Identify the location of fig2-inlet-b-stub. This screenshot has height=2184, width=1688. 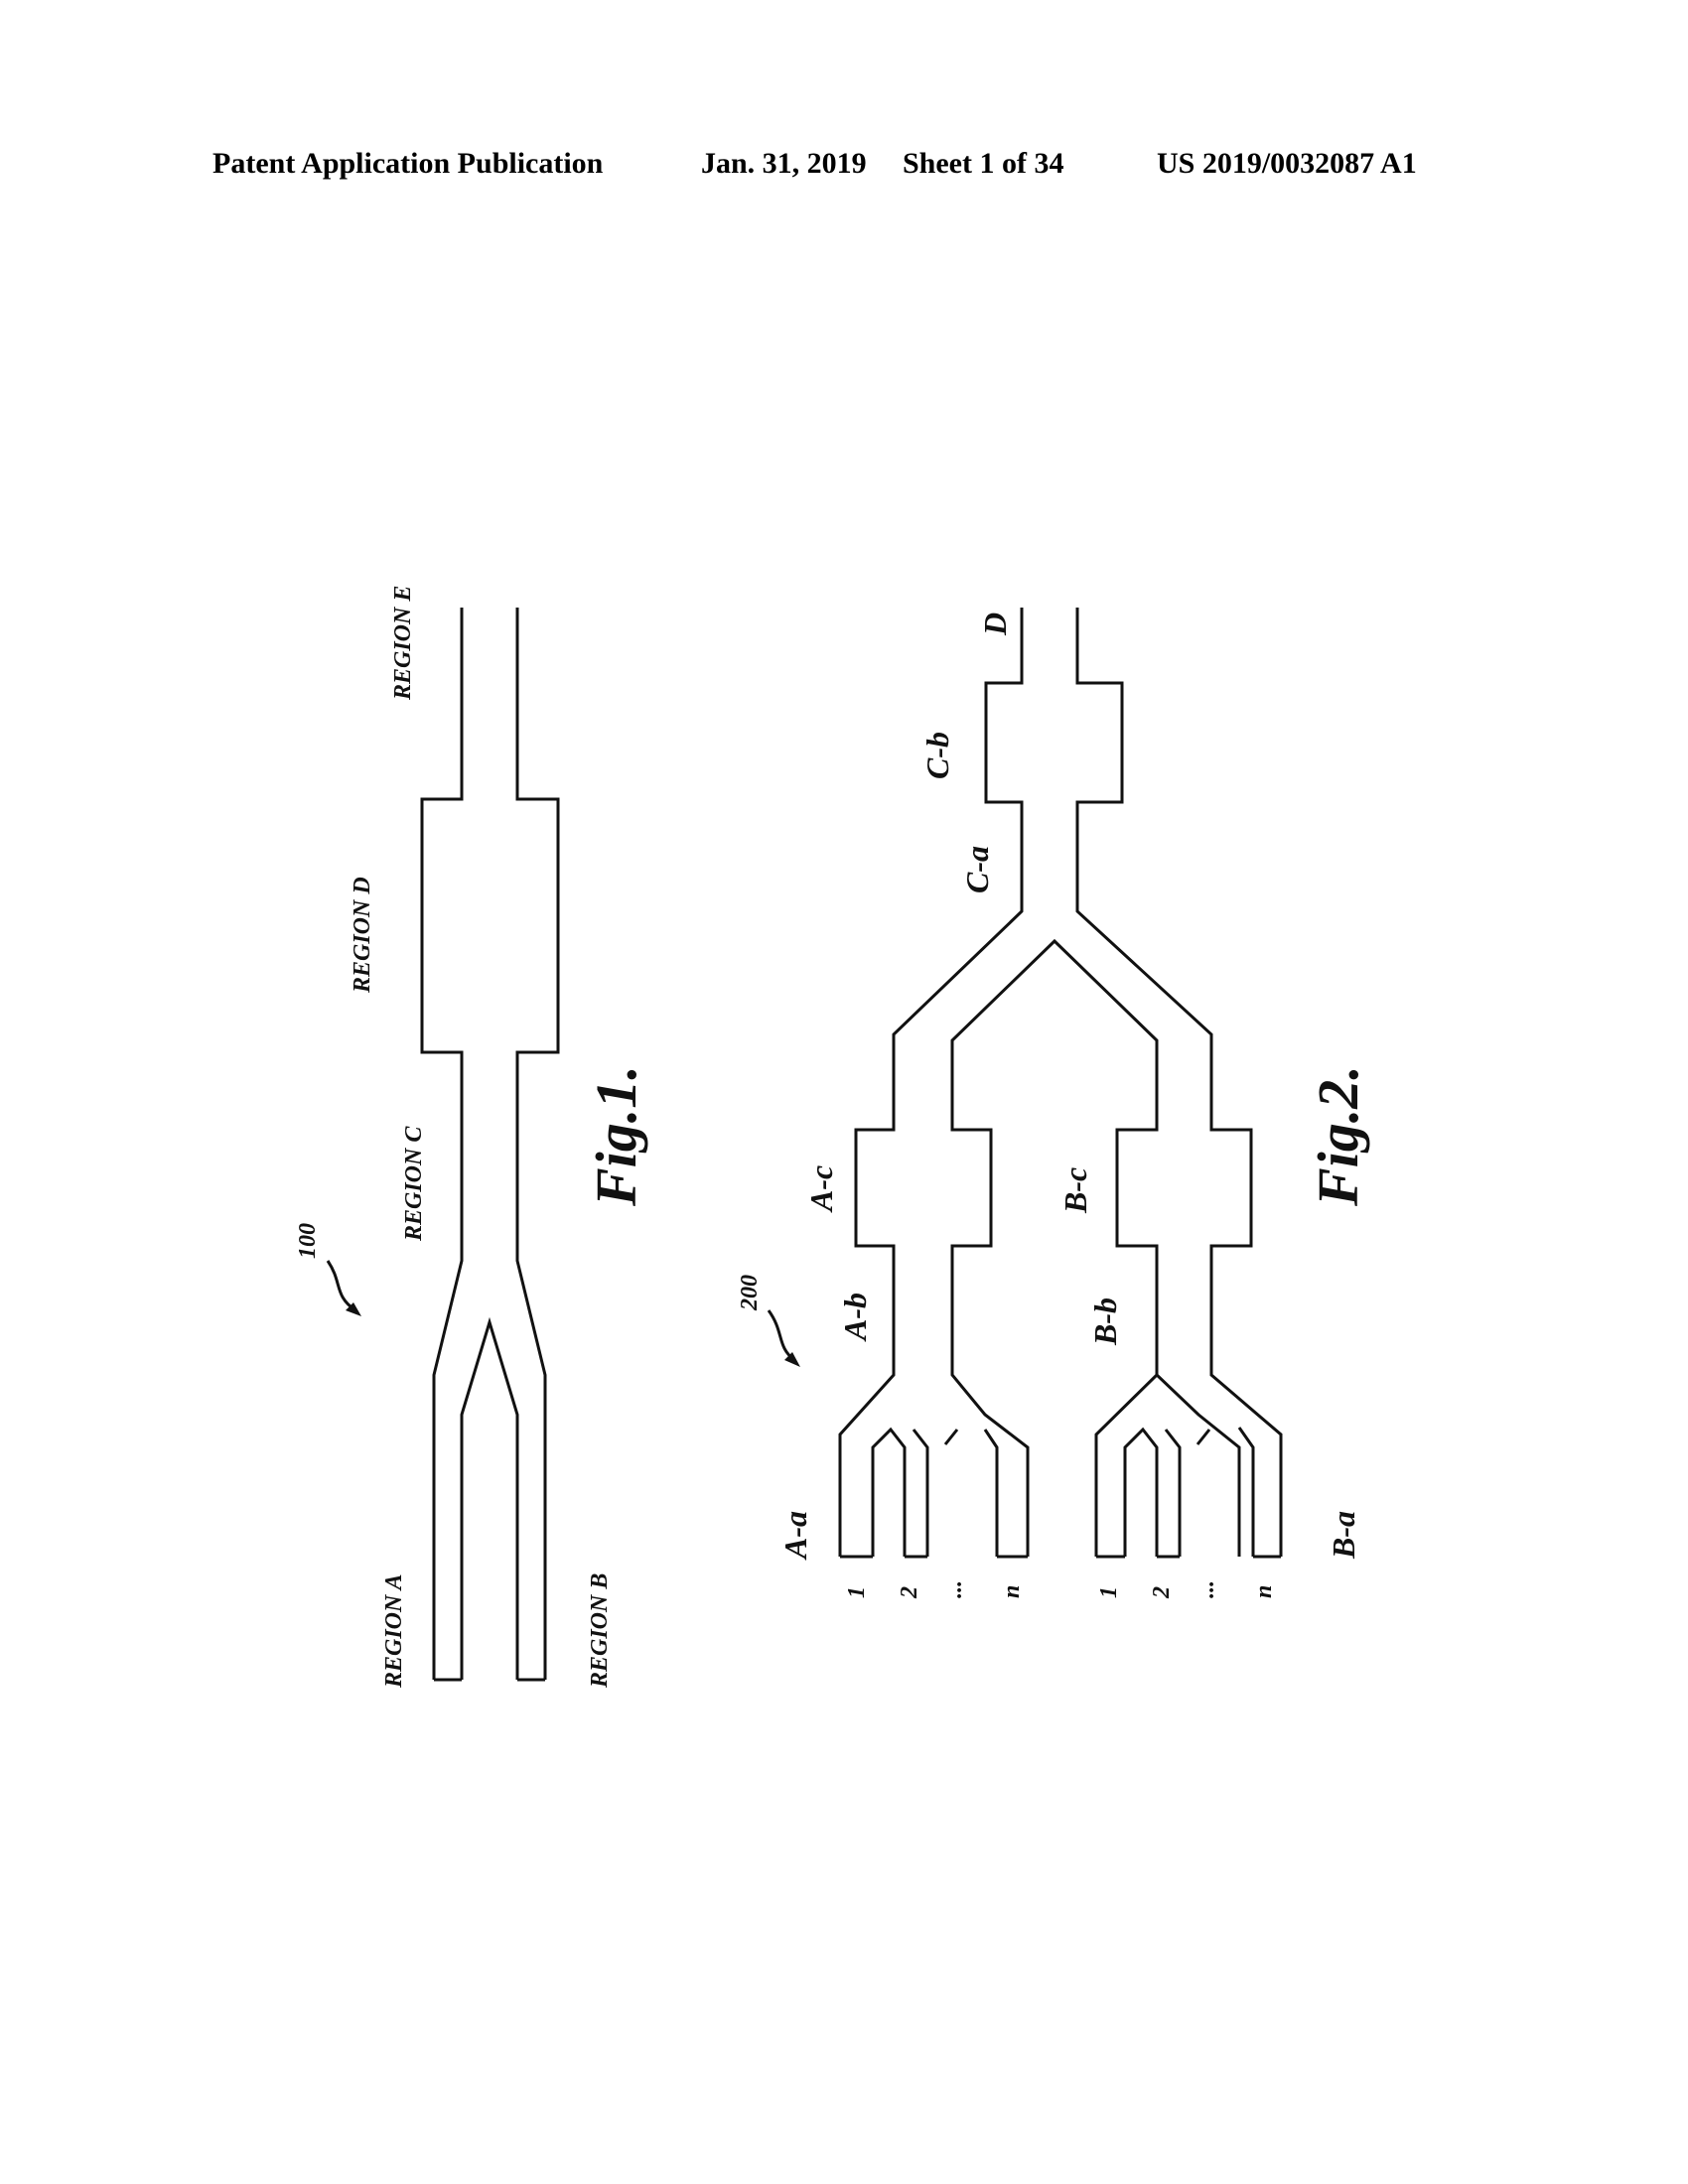
(1203, 1437).